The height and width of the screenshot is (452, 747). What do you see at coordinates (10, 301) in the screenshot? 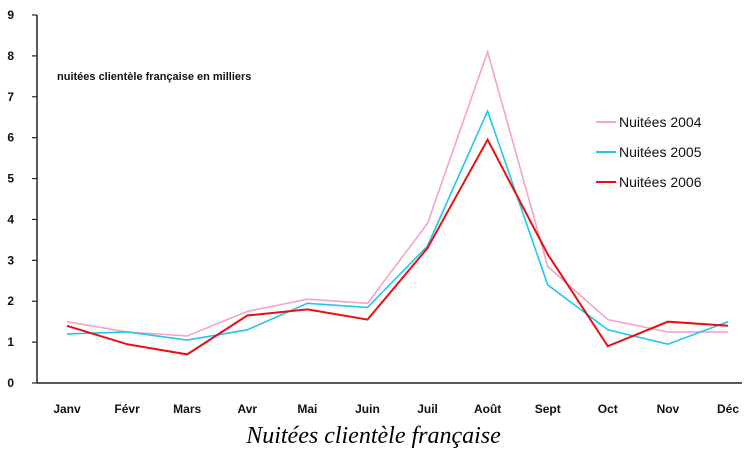
I see `y-tick-label: 2` at bounding box center [10, 301].